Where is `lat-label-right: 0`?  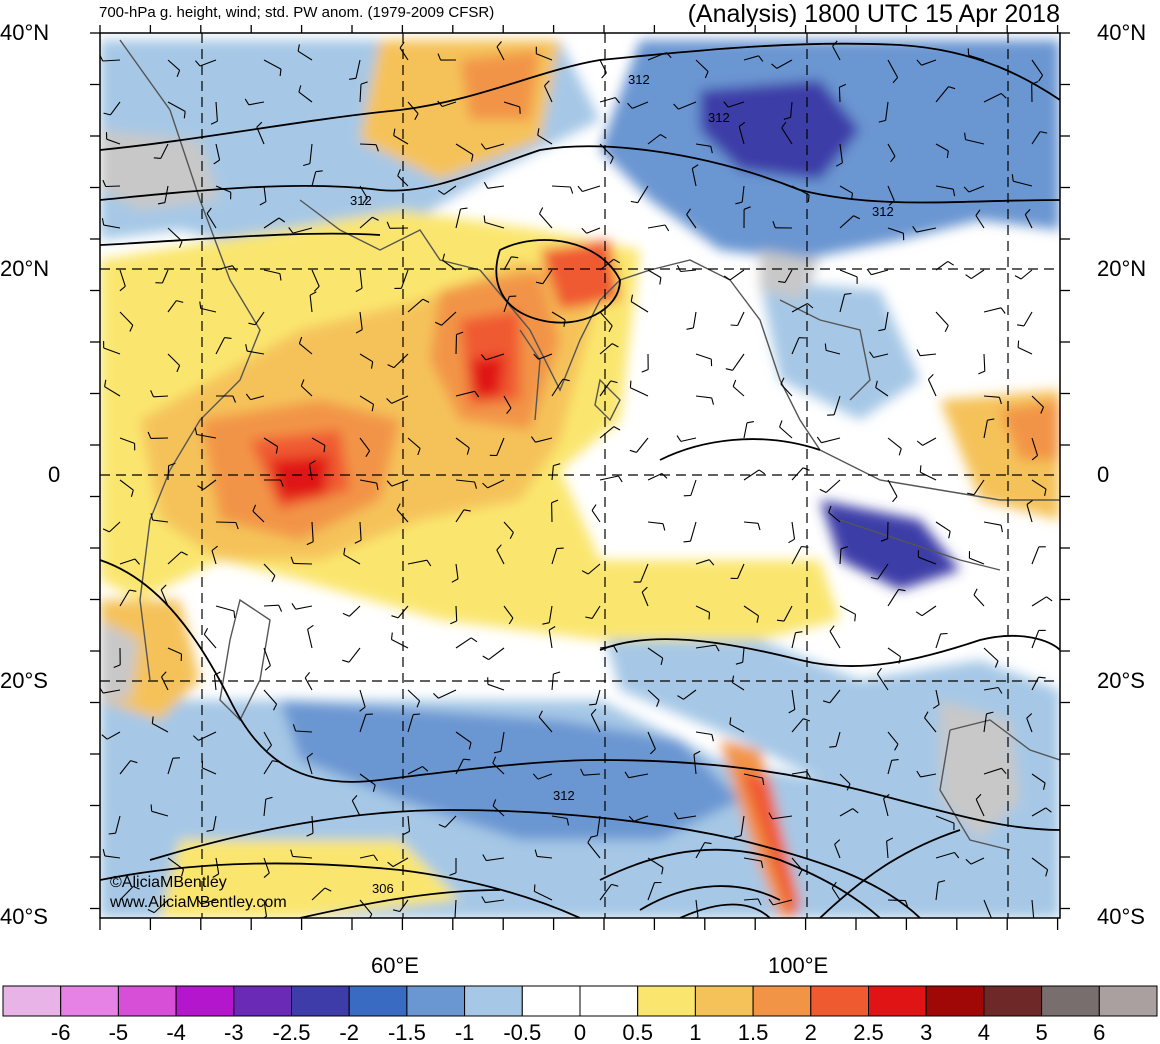 lat-label-right: 0 is located at coordinates (1103, 474).